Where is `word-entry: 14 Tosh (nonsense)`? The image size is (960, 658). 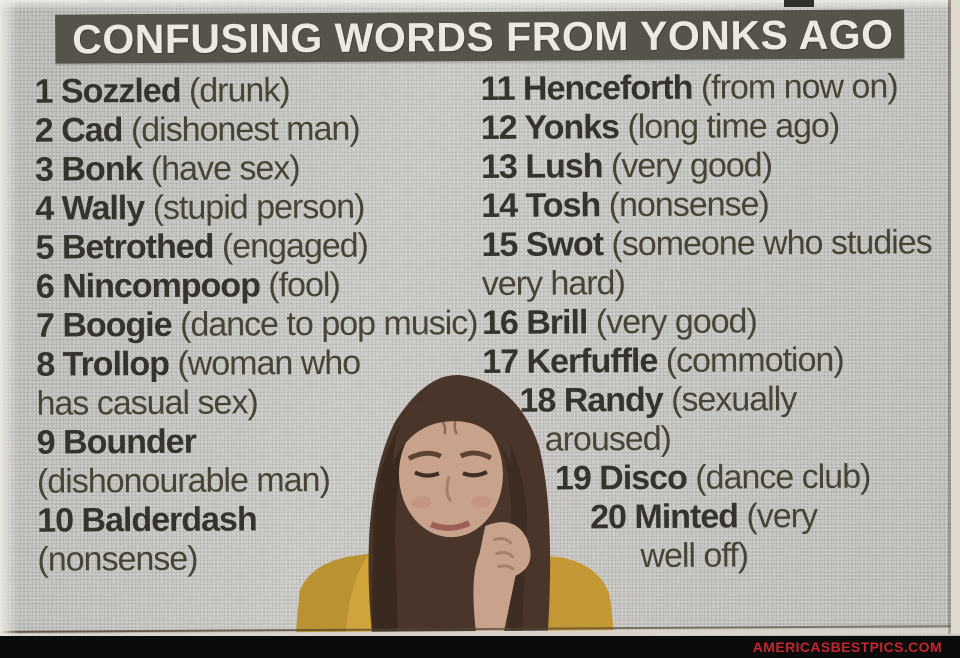
word-entry: 14 Tosh (nonsense) is located at coordinates (713, 205).